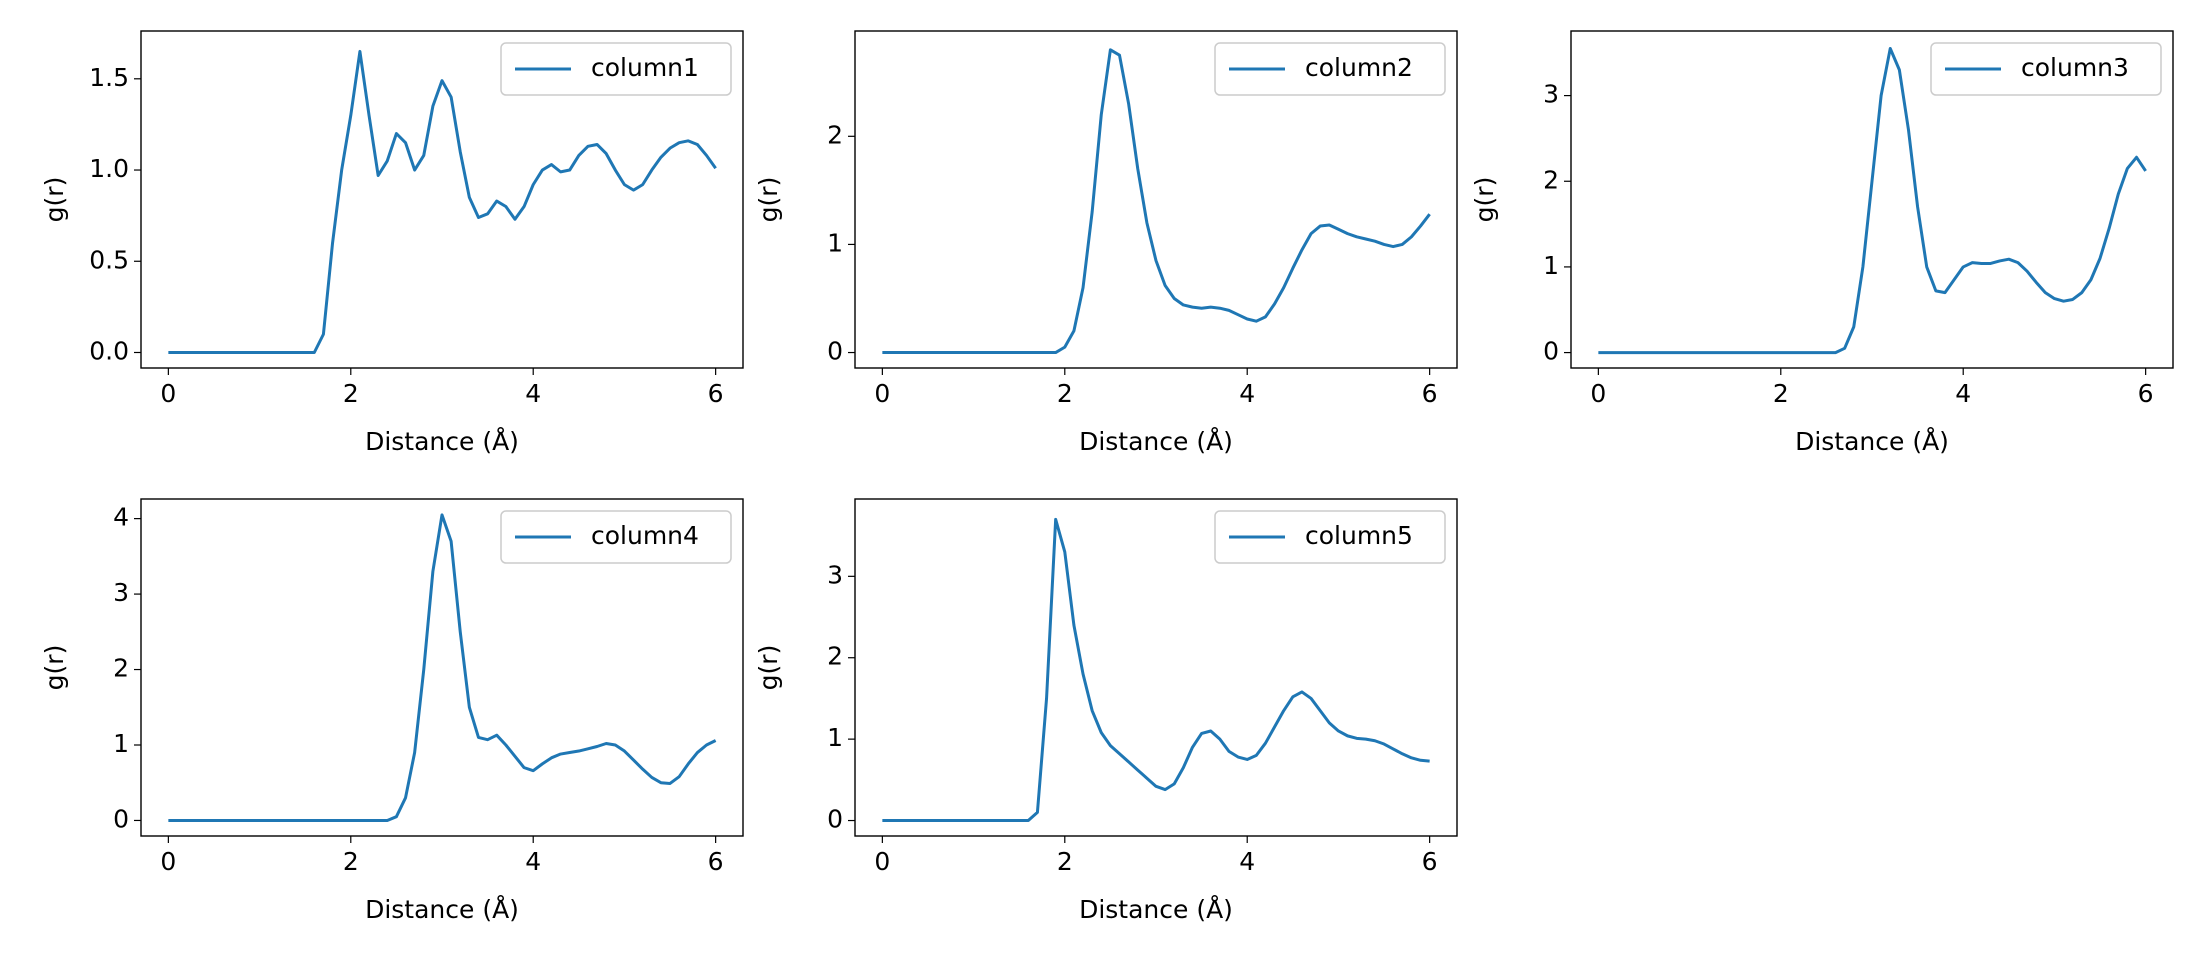 This screenshot has height=966, width=2205. What do you see at coordinates (2075, 67) in the screenshot?
I see `legend-label: column3` at bounding box center [2075, 67].